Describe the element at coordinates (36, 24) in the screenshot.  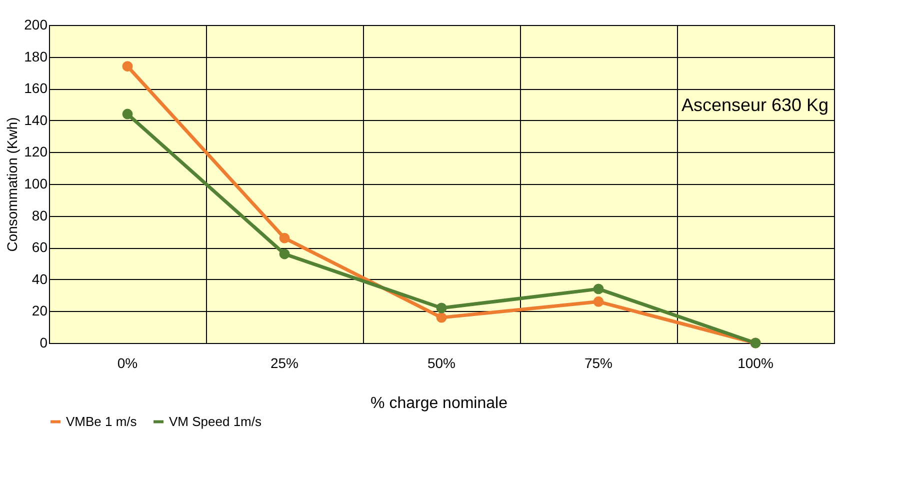
I see `y-tick-label: 200` at that location.